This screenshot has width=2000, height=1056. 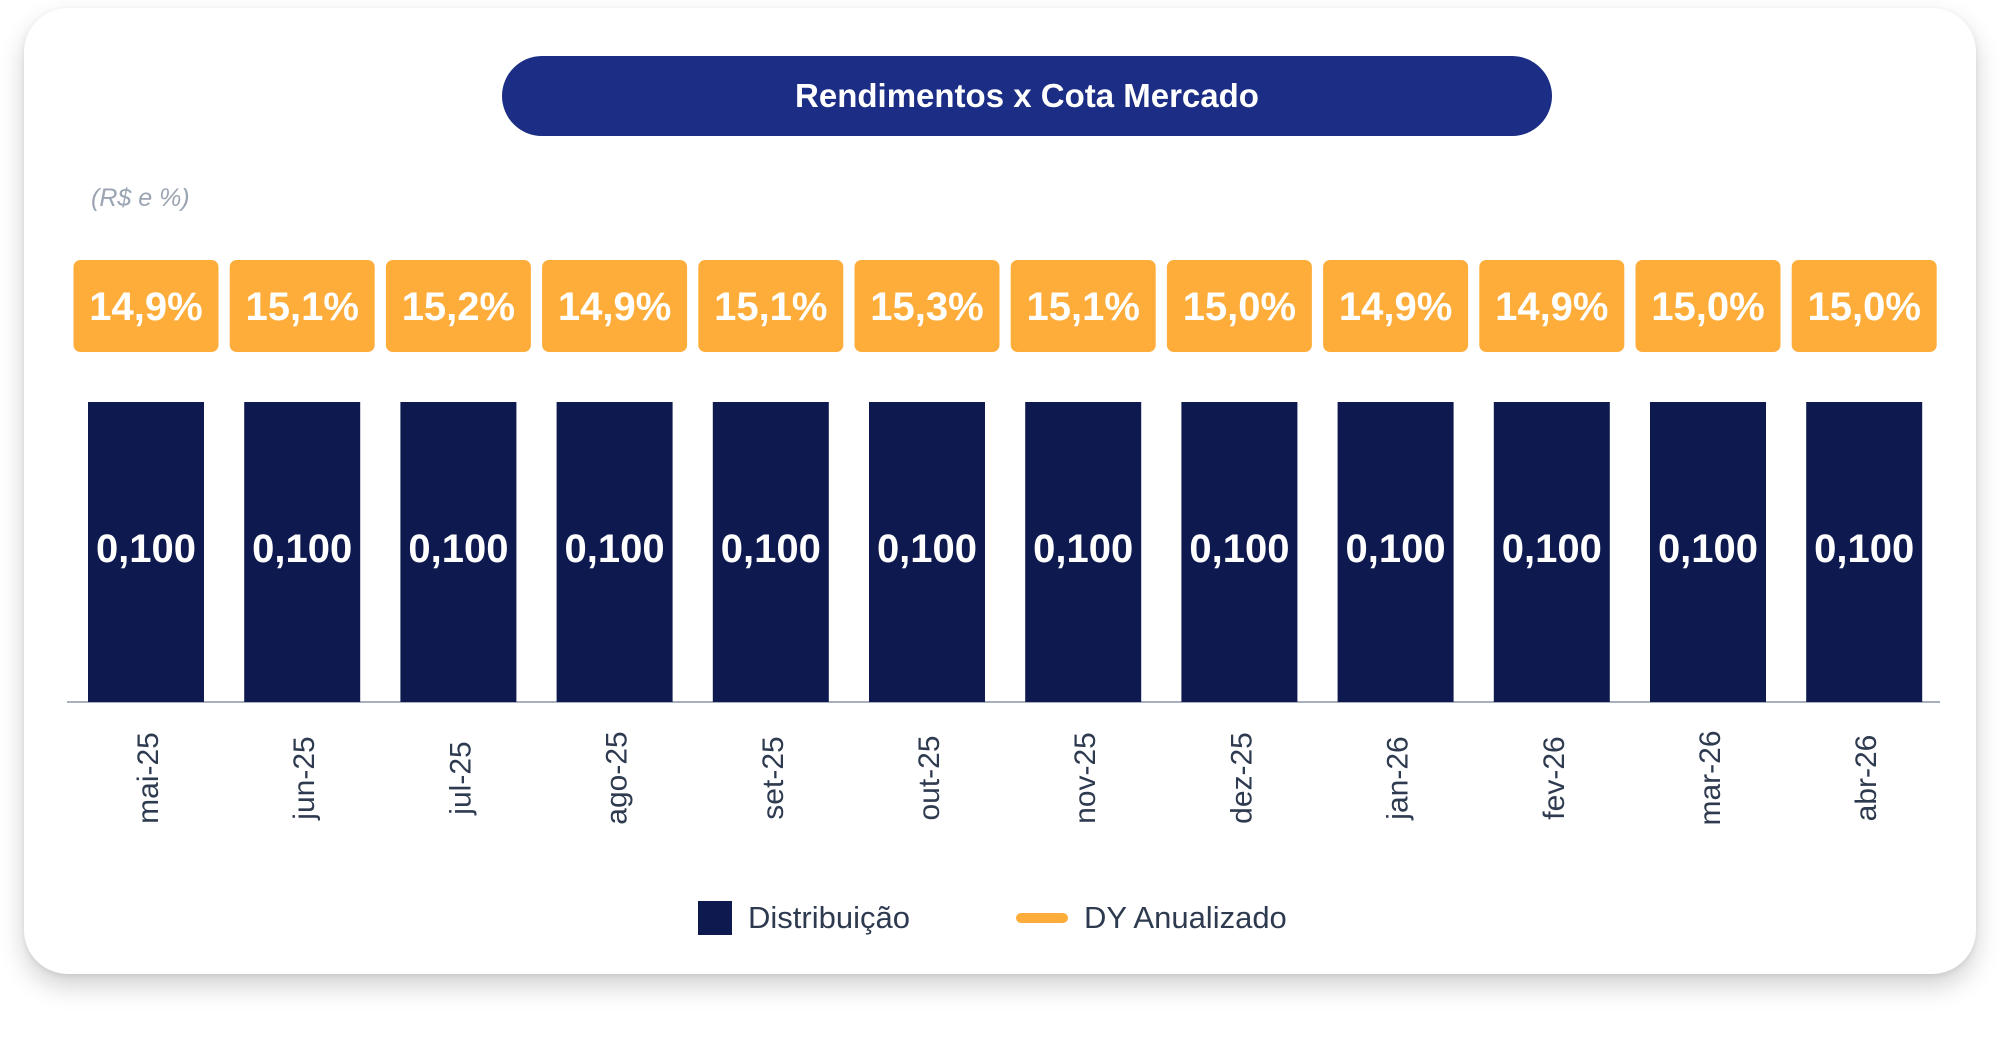 What do you see at coordinates (715, 918) in the screenshot?
I see `legend-swatch-bar` at bounding box center [715, 918].